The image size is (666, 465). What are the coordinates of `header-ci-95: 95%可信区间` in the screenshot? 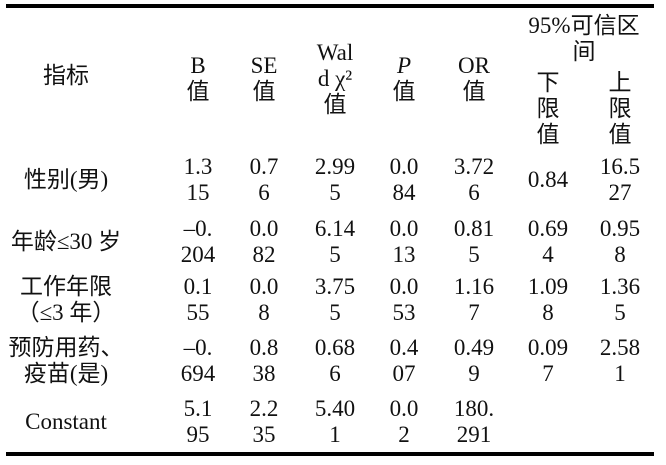 It's located at (584, 38).